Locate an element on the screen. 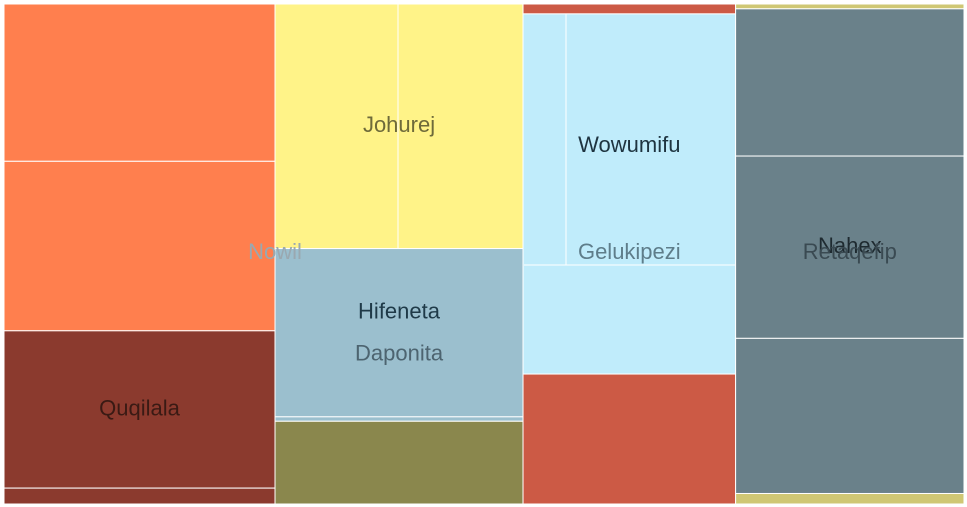 The image size is (967, 507). treemap-cell-hifeneta is located at coordinates (399, 333).